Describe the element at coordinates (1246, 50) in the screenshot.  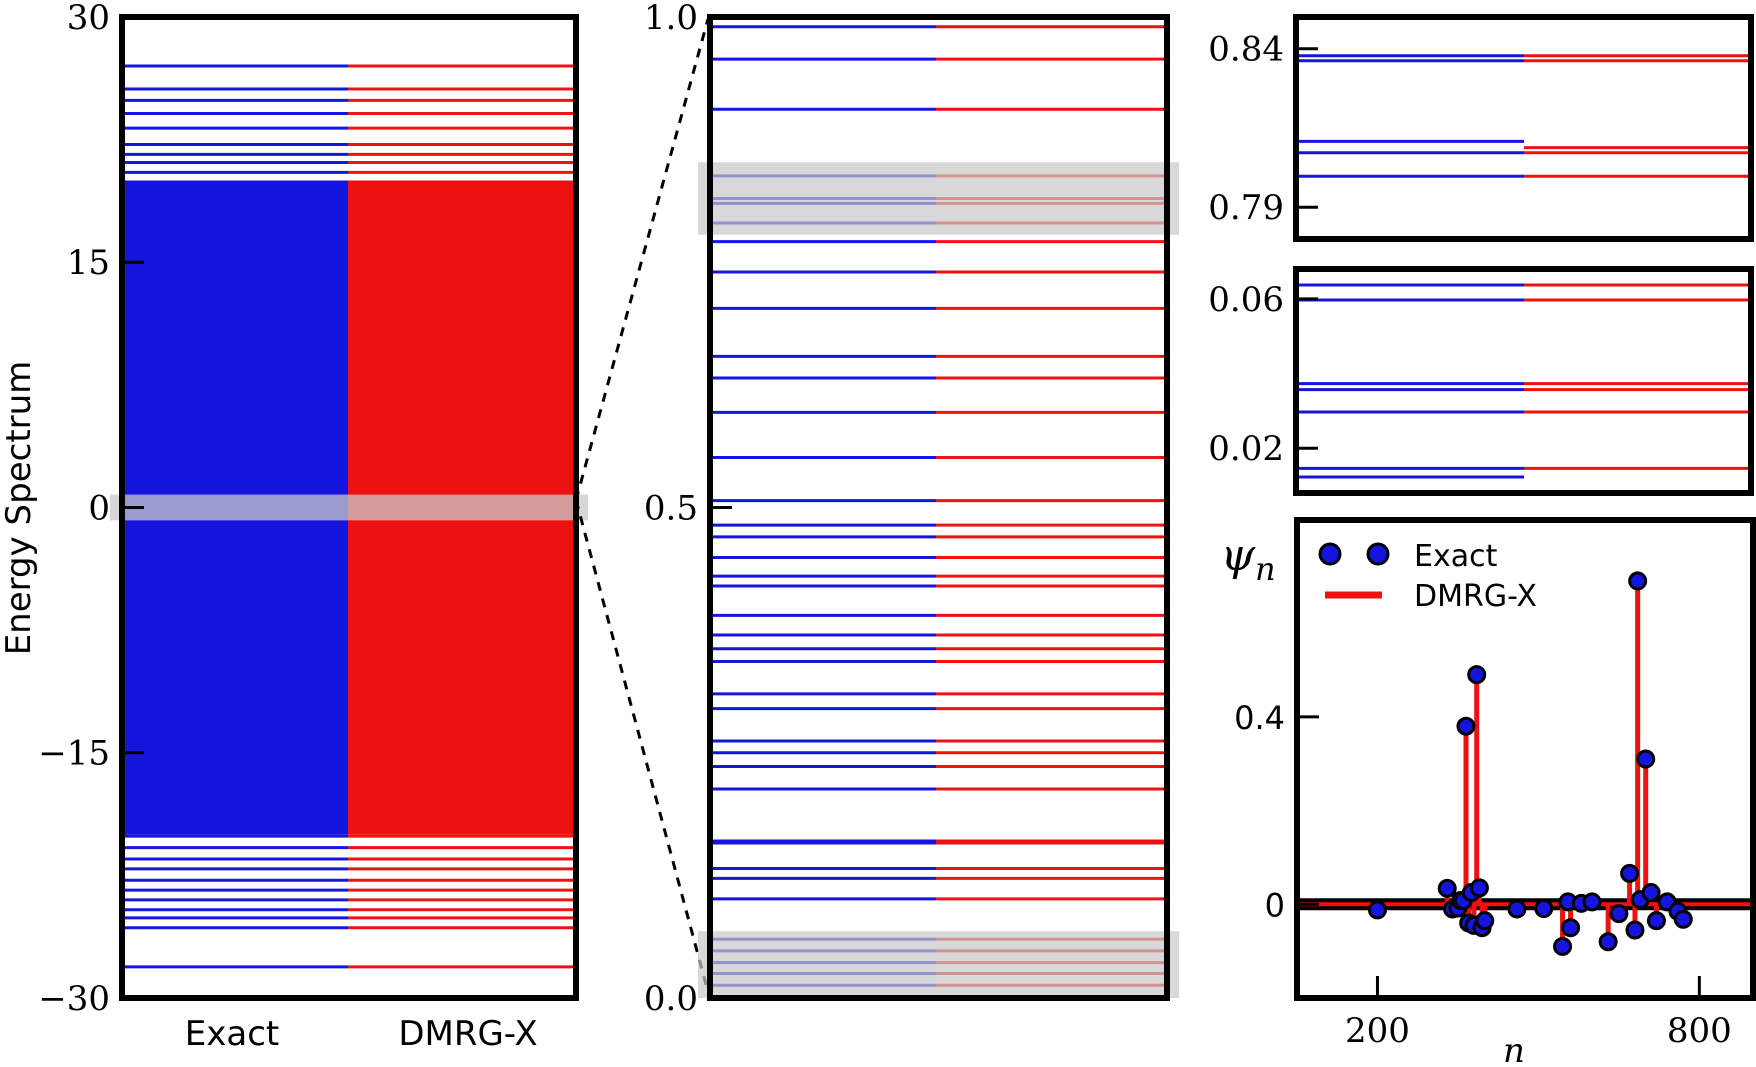
I see `top-ytick-label-0: 0.84` at that location.